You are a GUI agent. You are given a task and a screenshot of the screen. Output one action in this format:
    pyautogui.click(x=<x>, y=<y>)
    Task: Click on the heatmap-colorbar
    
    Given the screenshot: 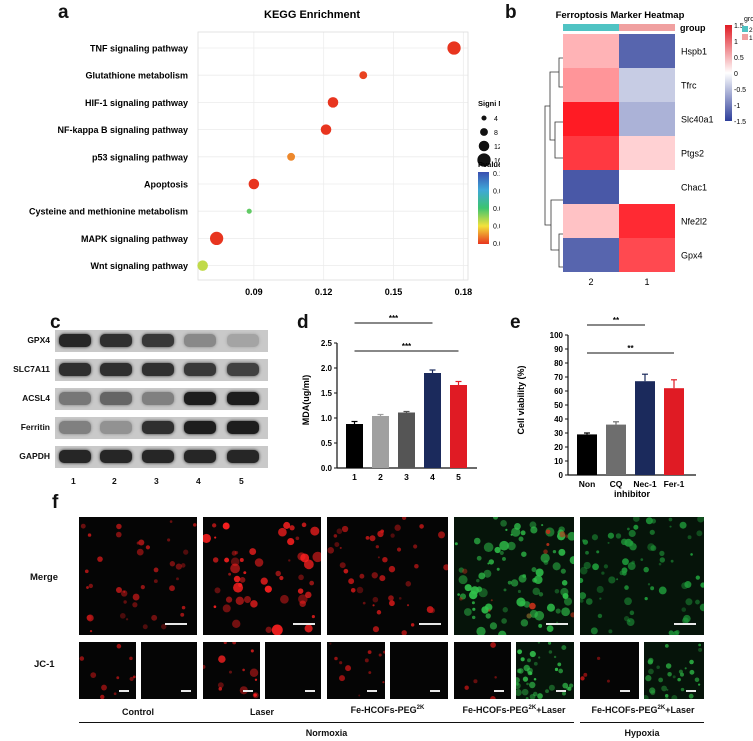 What is the action you would take?
    pyautogui.click(x=728, y=73)
    